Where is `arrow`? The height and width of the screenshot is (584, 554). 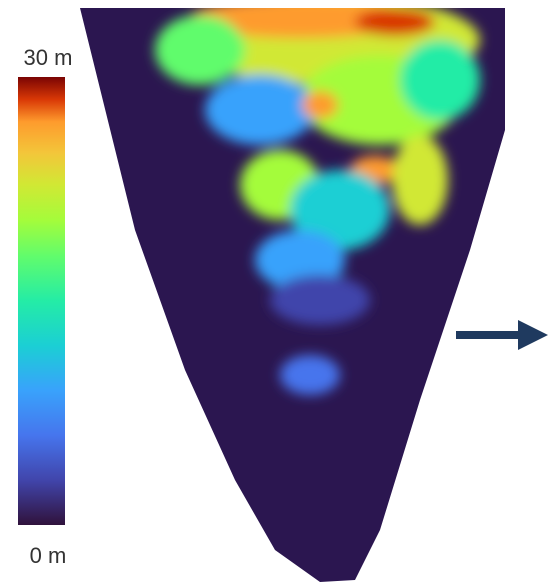 arrow is located at coordinates (502, 335).